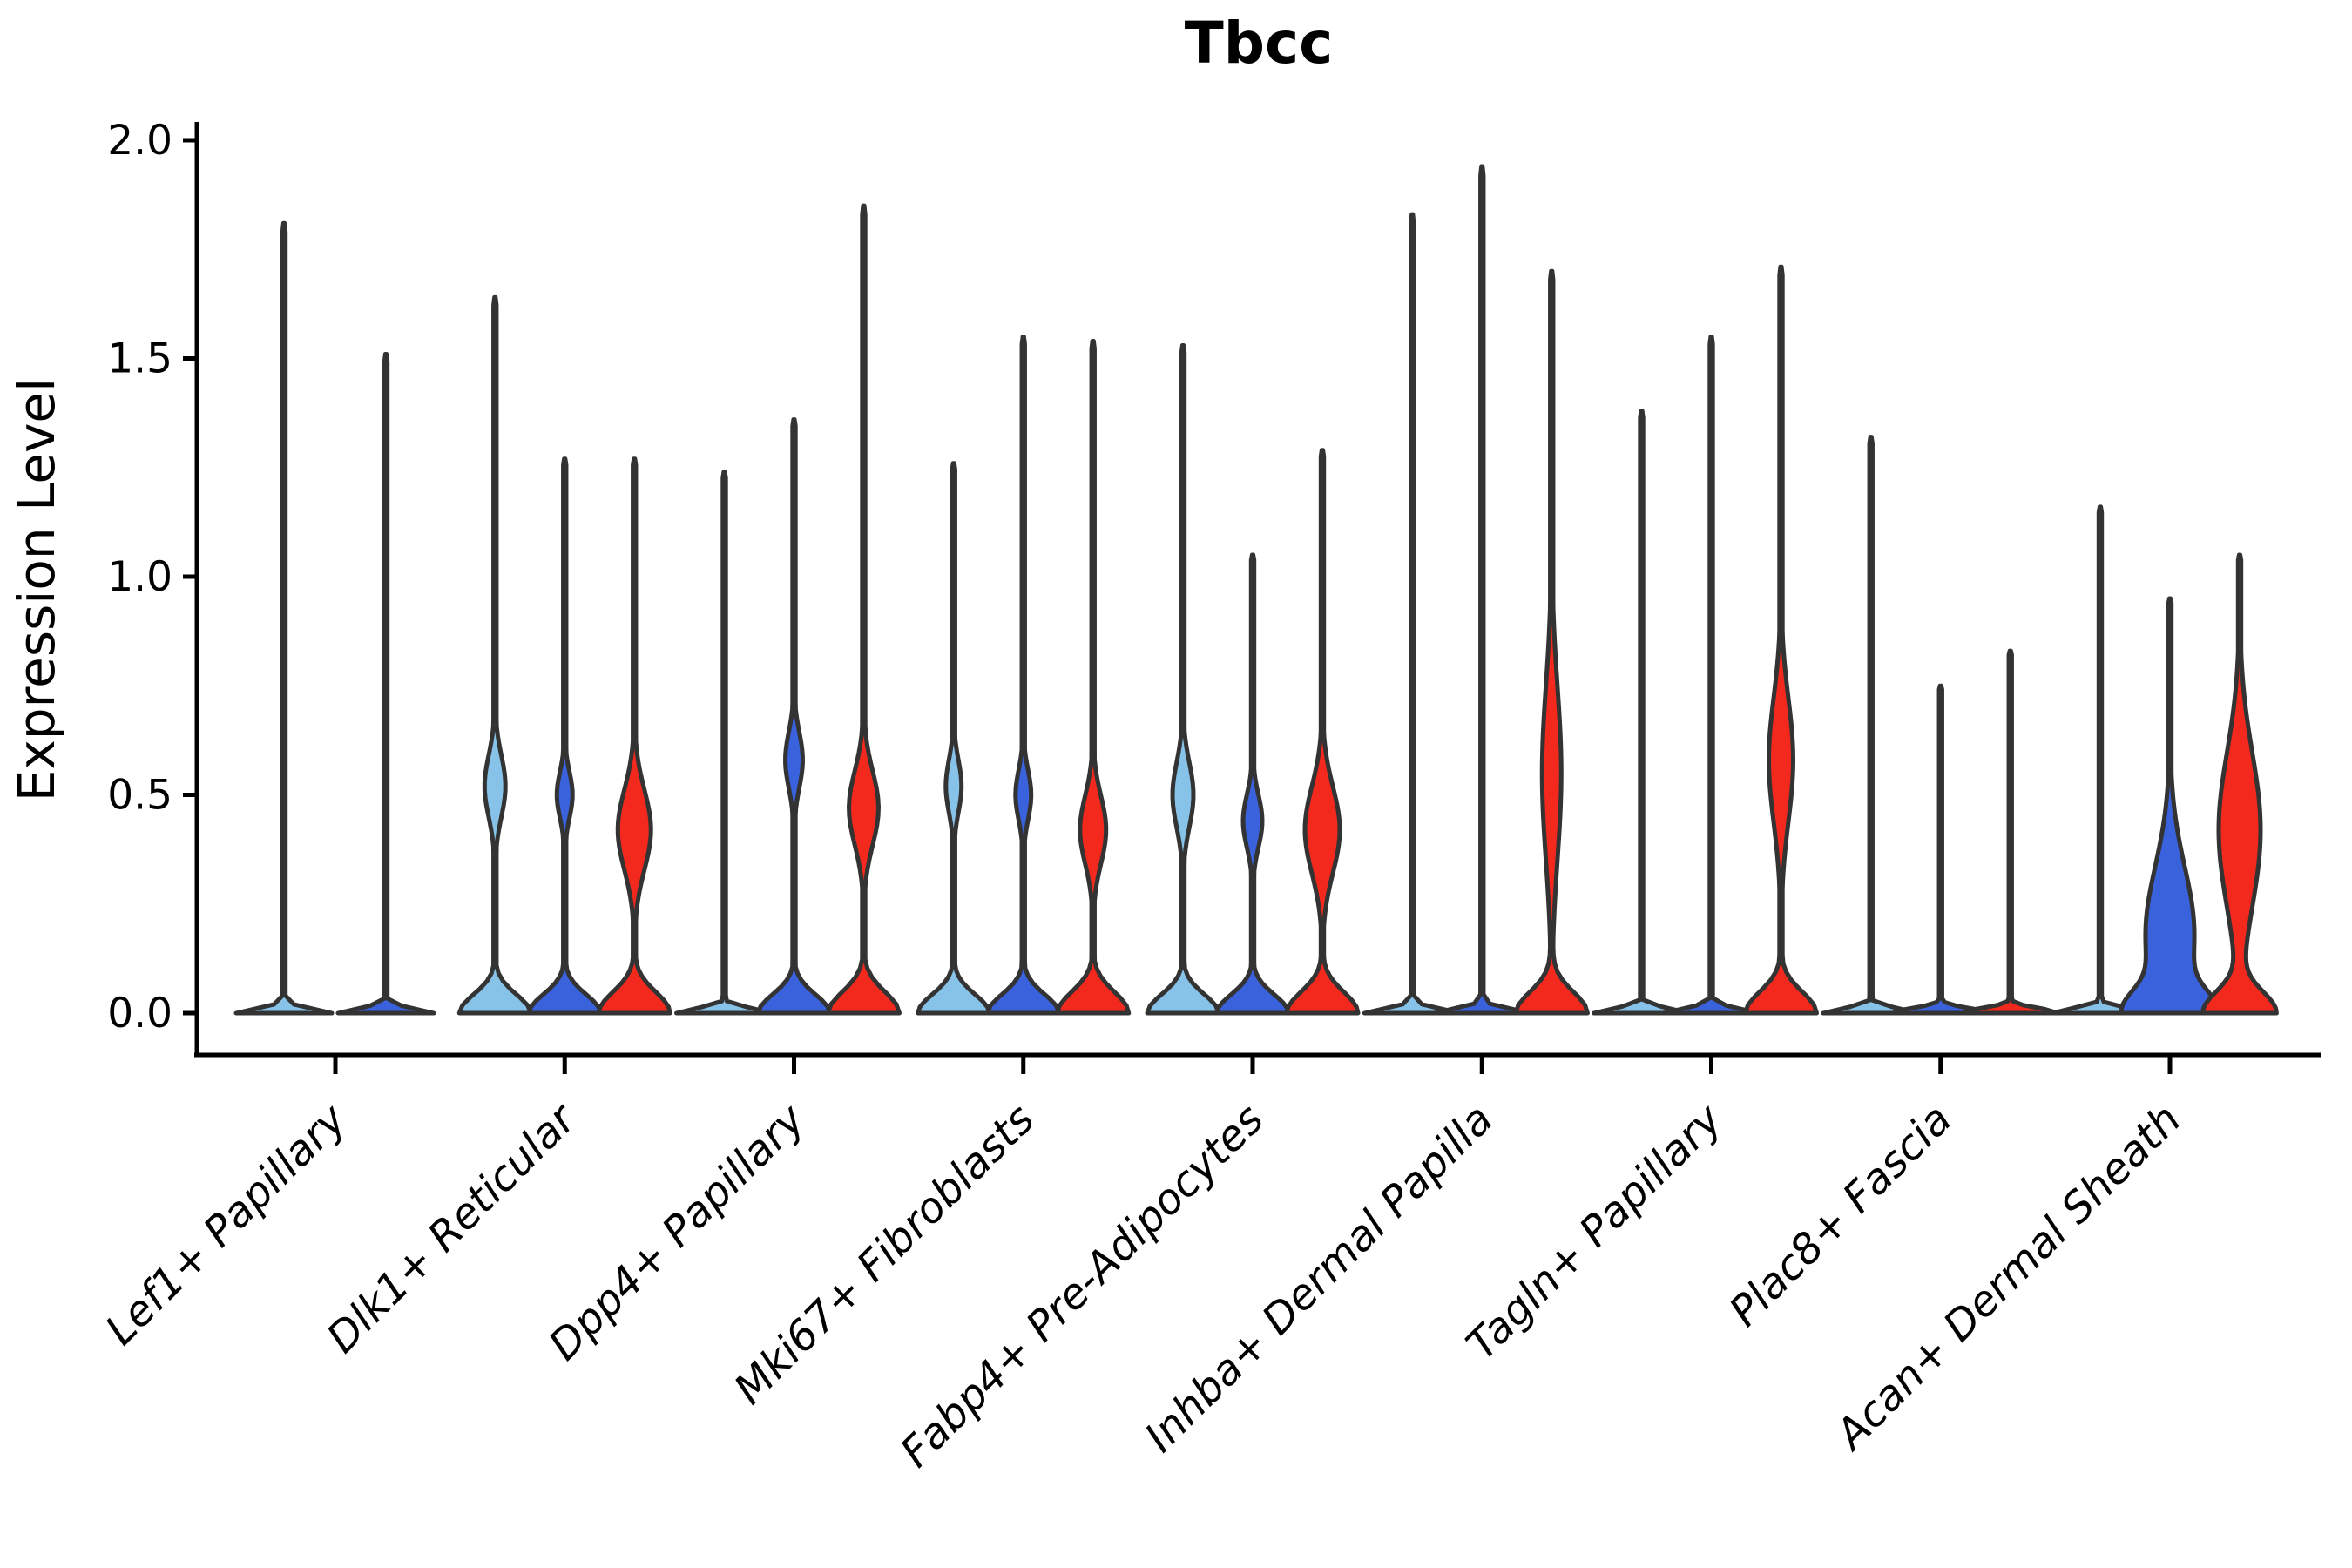 The width and height of the screenshot is (2352, 1568). I want to click on x-tick-label: Dlk1+ Reticular, so click(453, 1228).